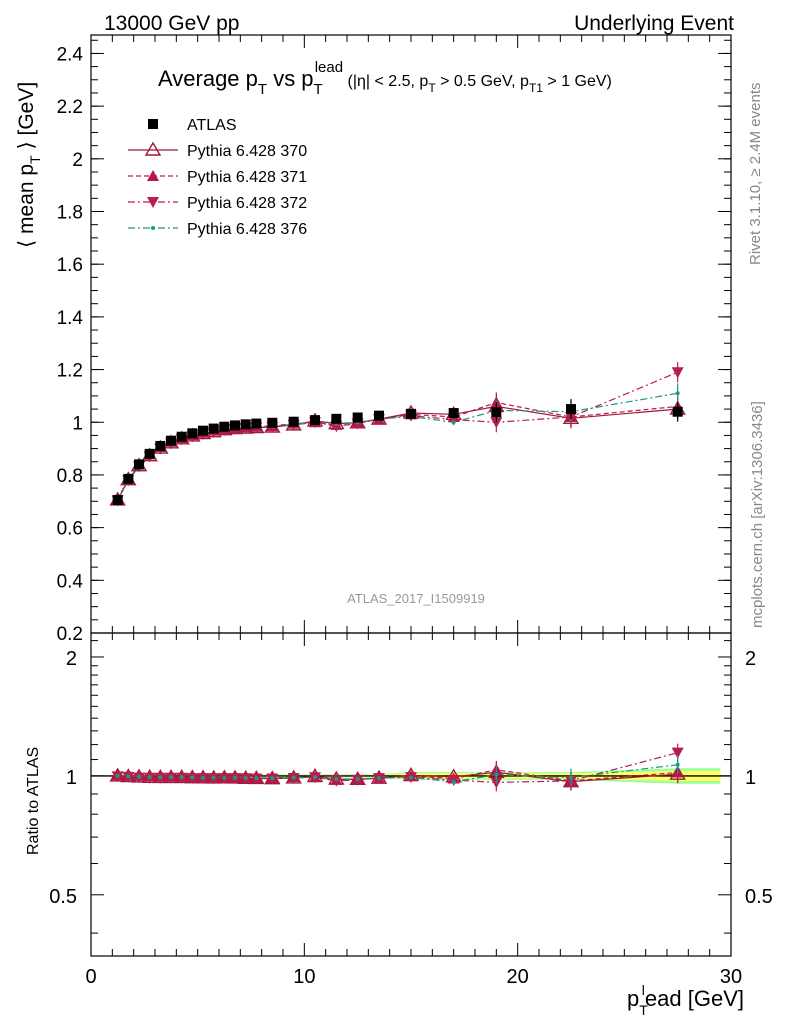  What do you see at coordinates (70, 634) in the screenshot?
I see `main-ytick-label: 0.2` at bounding box center [70, 634].